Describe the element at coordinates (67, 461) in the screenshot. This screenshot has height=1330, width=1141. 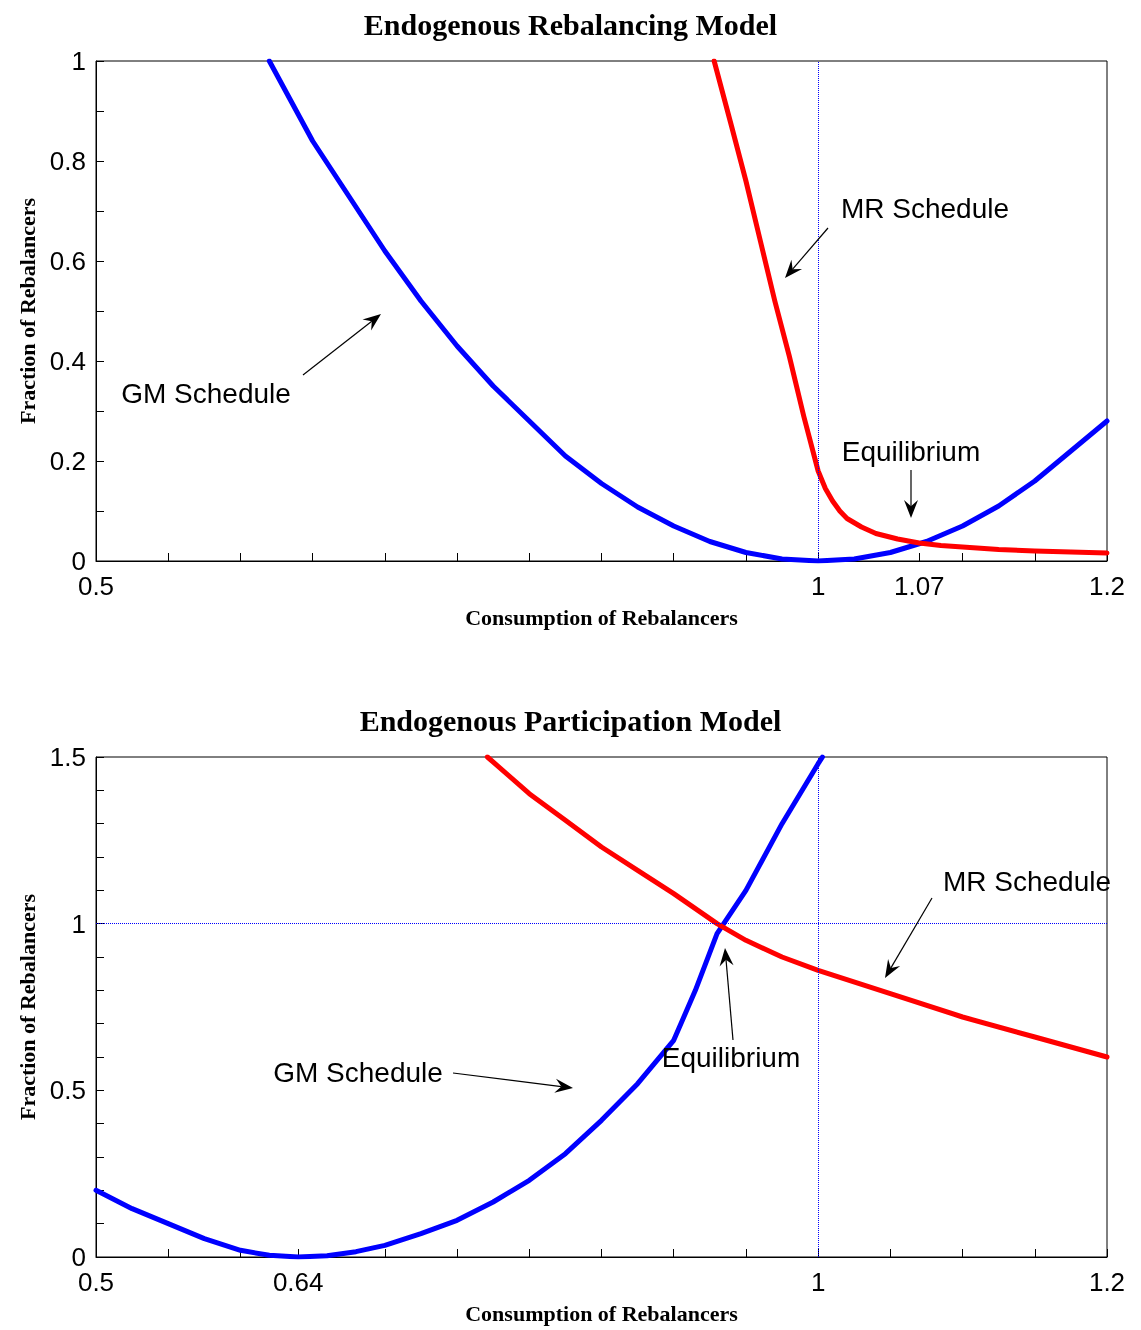
I see `y-tick-label: 0.2` at that location.